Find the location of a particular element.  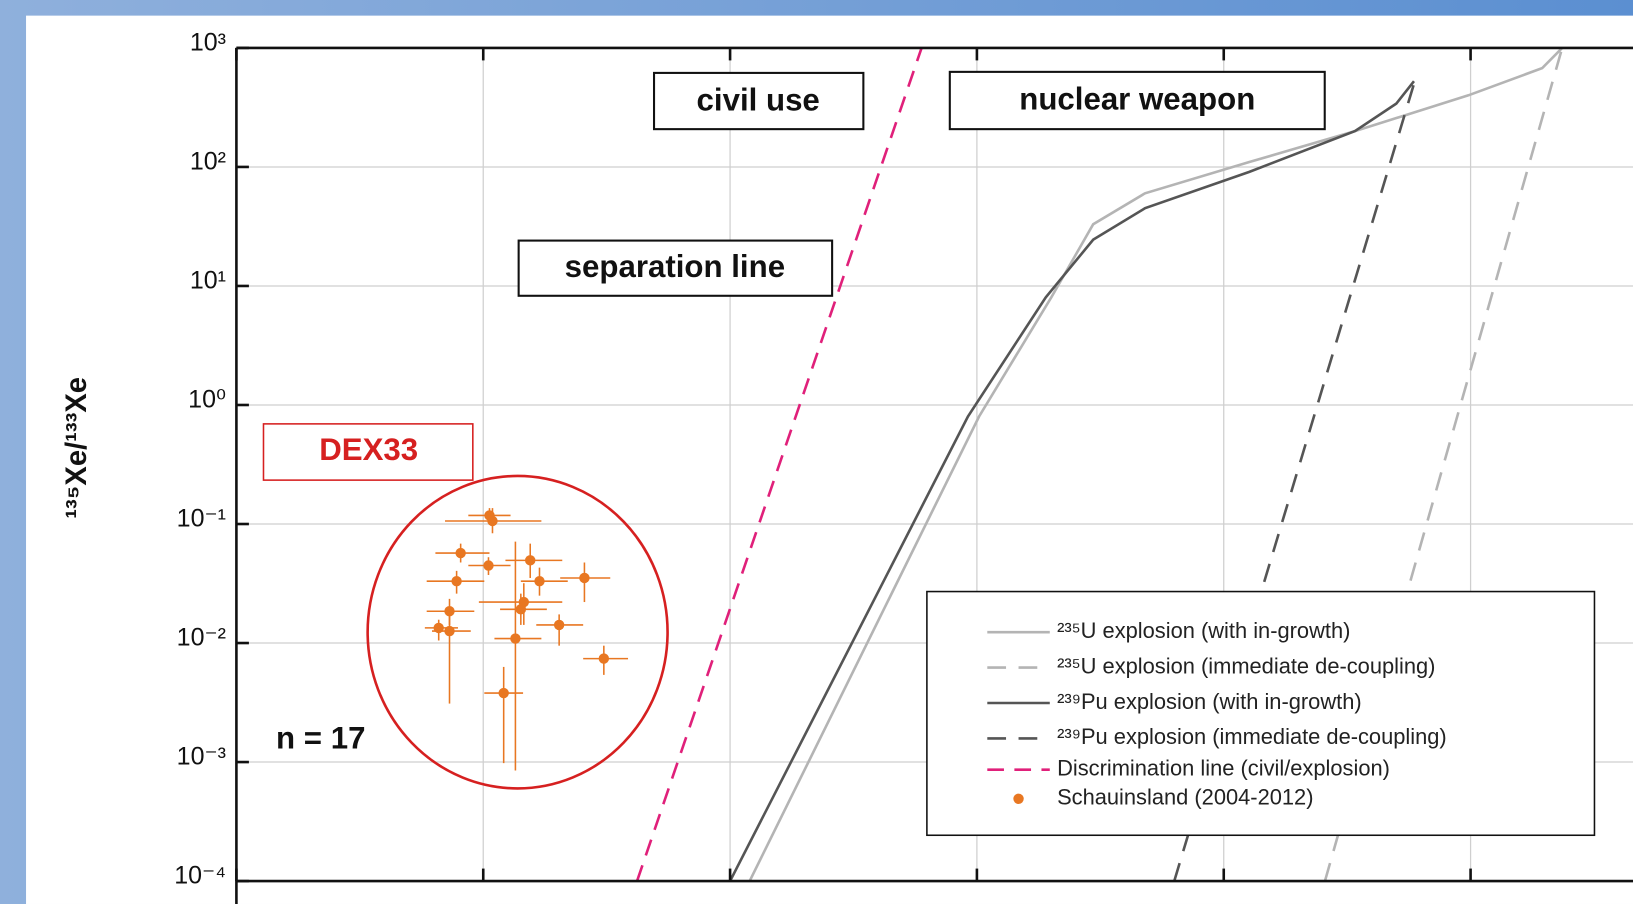

annotation: civil use is located at coordinates (758, 99).